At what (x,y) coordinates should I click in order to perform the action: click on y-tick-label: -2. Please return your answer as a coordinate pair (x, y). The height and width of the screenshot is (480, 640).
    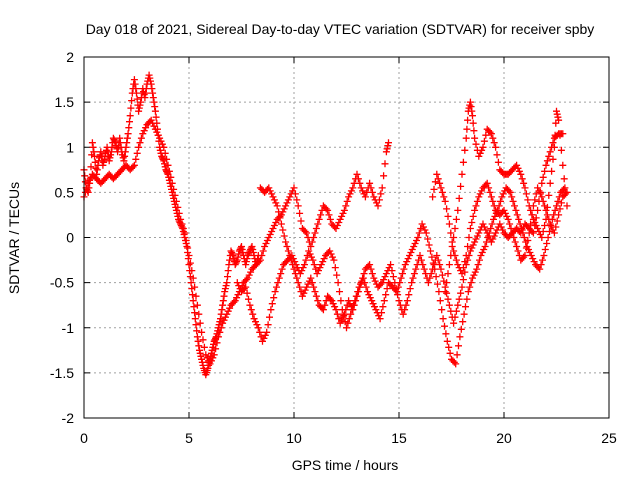
    Looking at the image, I should click on (68, 418).